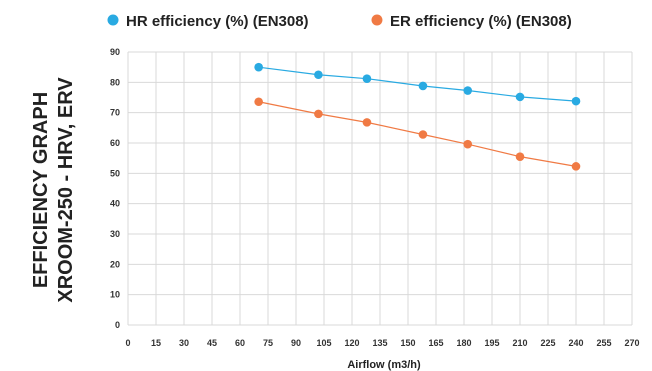 This screenshot has height=371, width=652. What do you see at coordinates (115, 234) in the screenshot?
I see `y-tick-label: 30` at bounding box center [115, 234].